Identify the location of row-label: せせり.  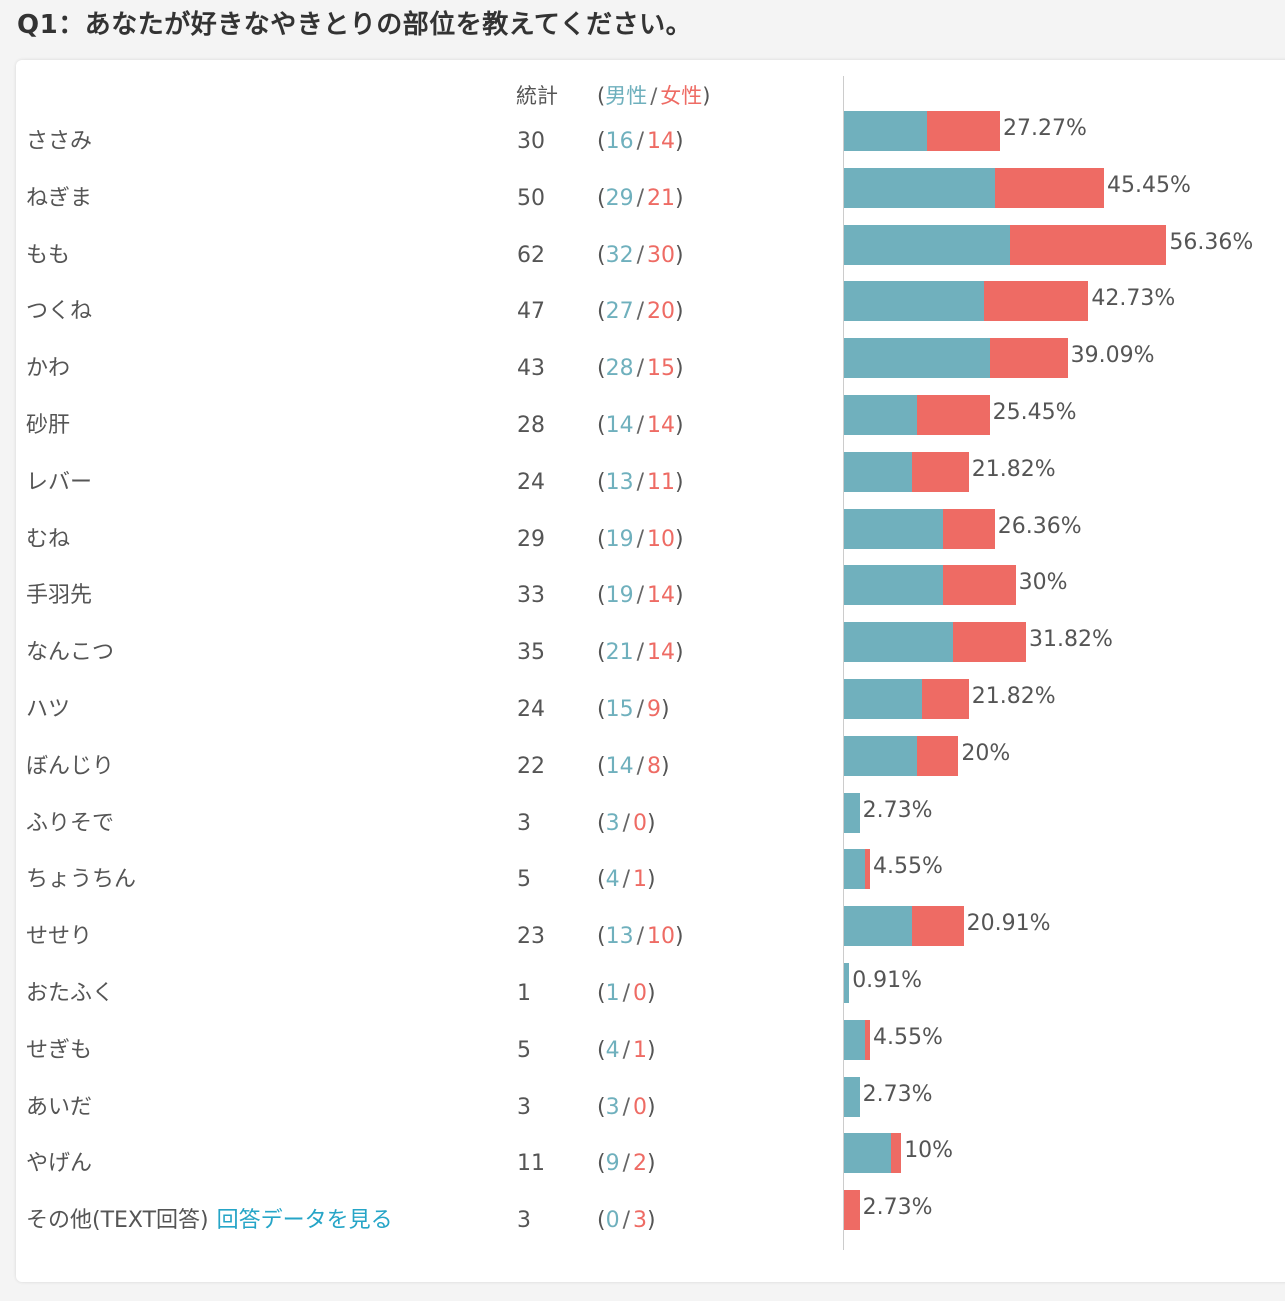
(59, 937).